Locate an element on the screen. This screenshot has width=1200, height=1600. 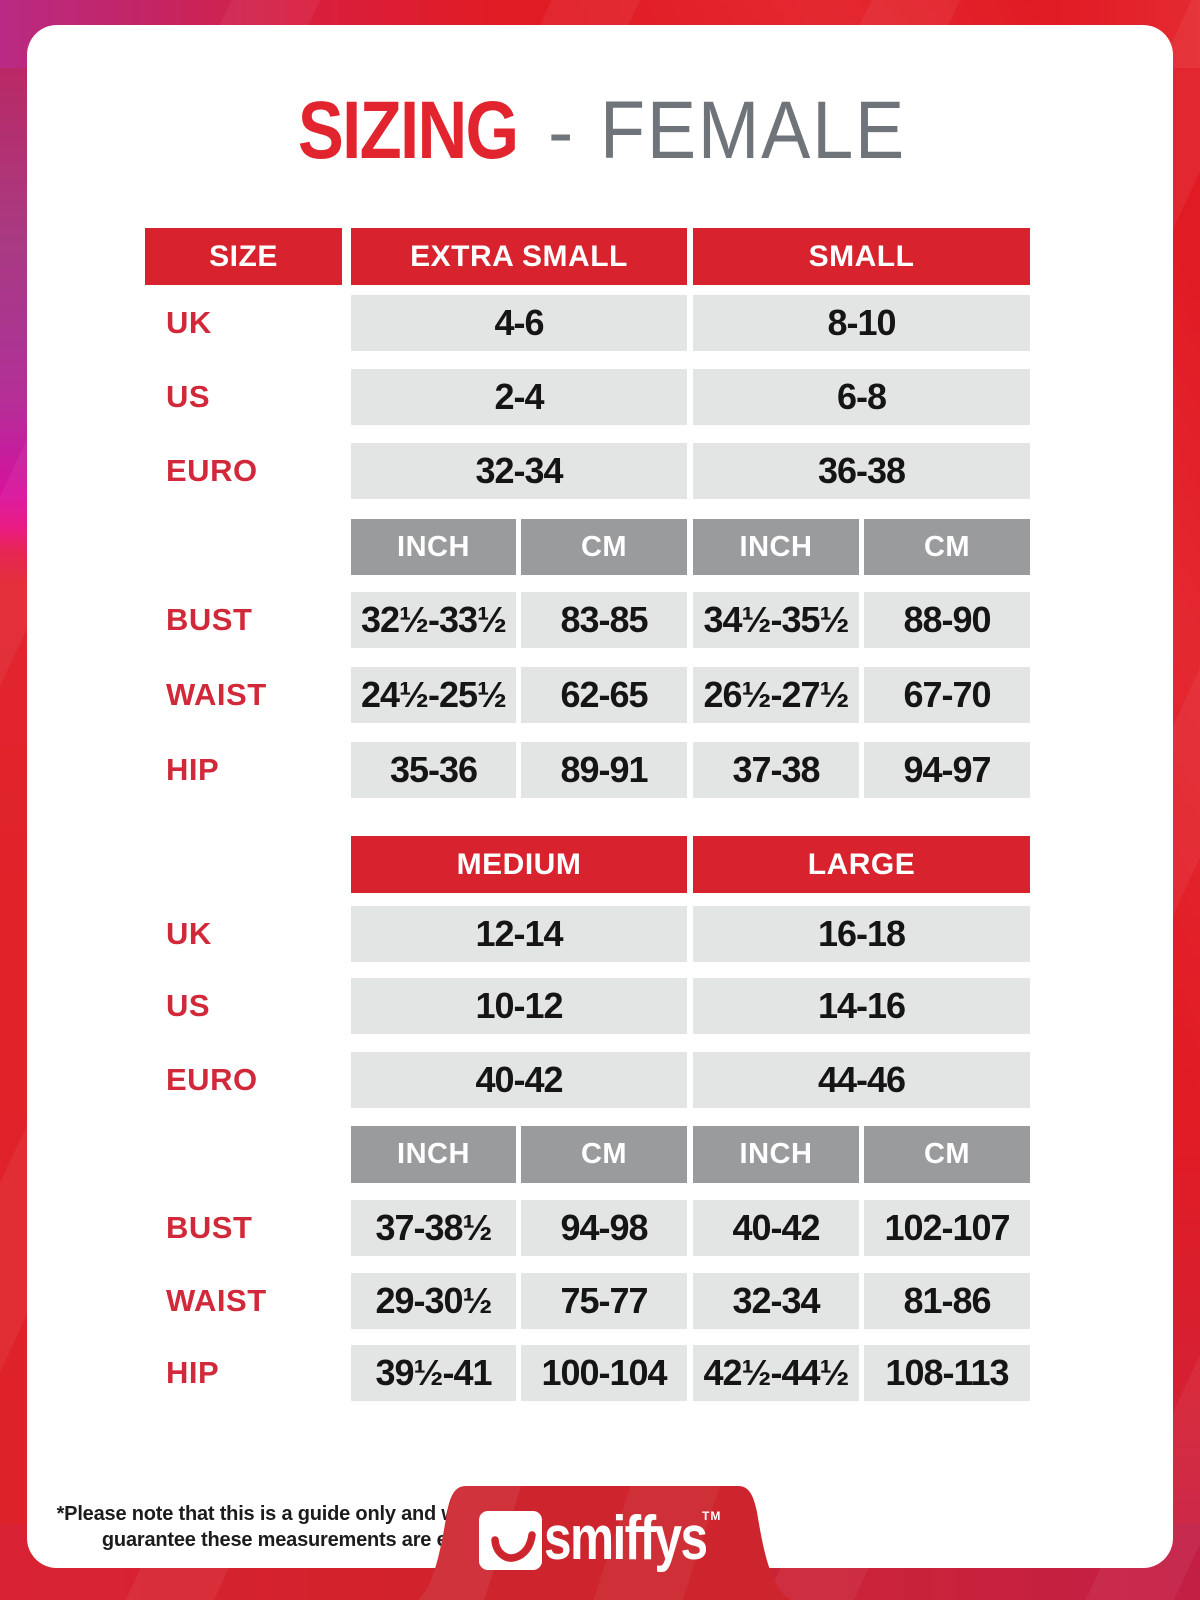
cell-uk-m: 12-14 is located at coordinates (519, 934).